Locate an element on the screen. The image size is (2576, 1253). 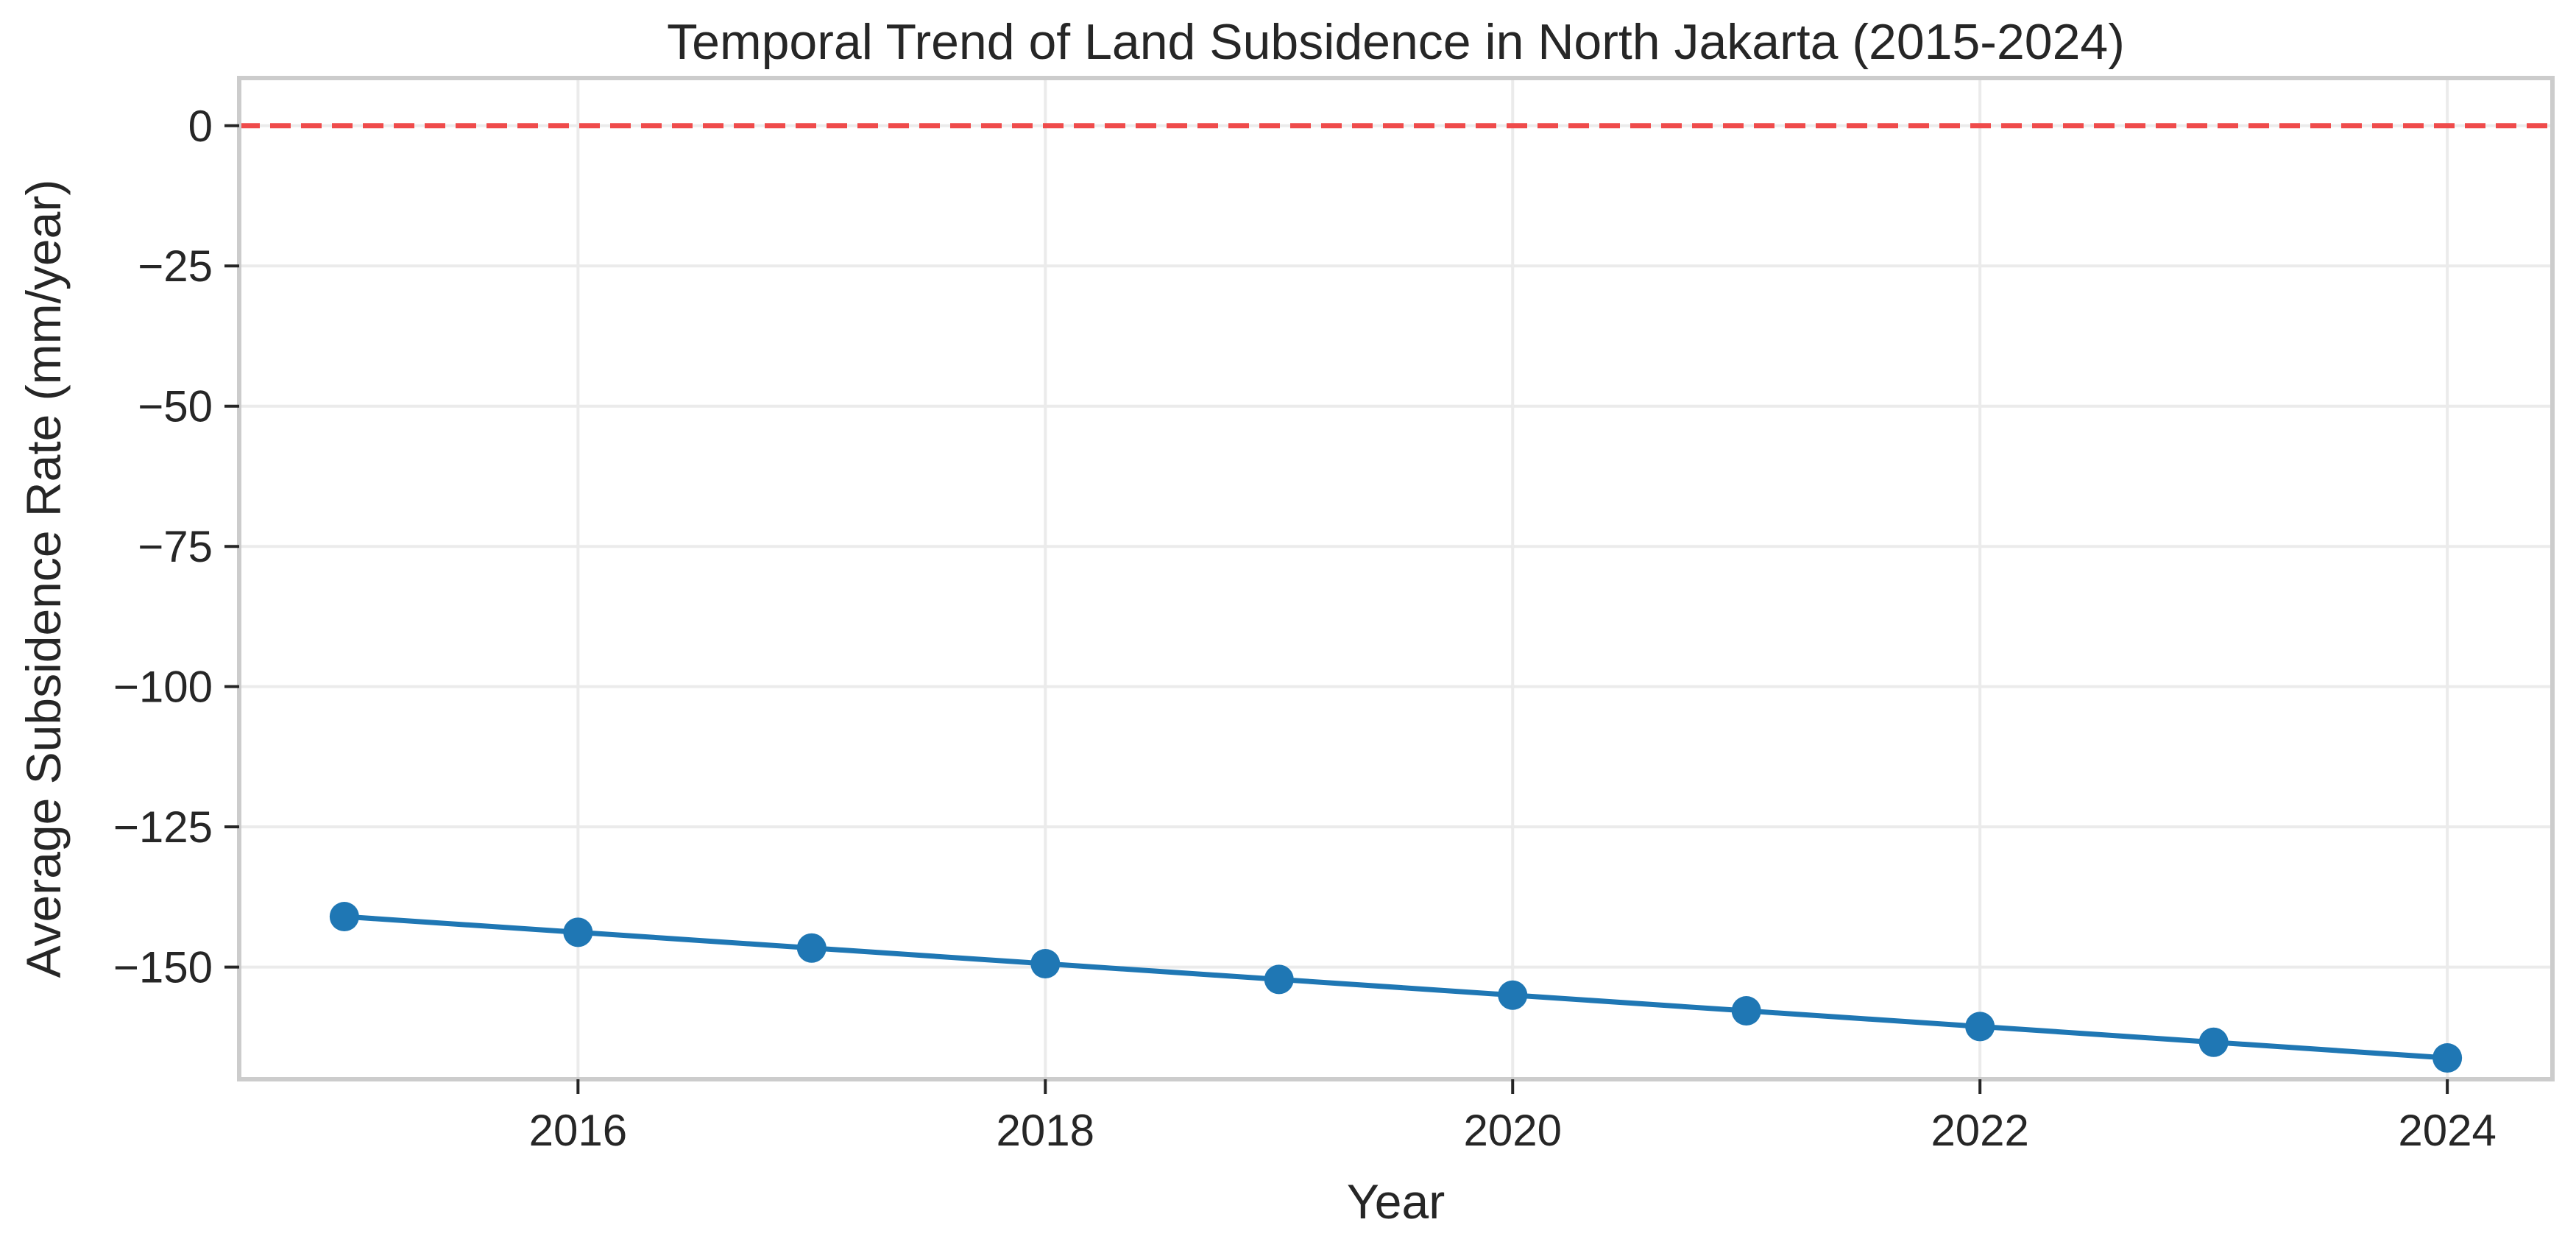
y-tick-label: −100 is located at coordinates (163, 687).